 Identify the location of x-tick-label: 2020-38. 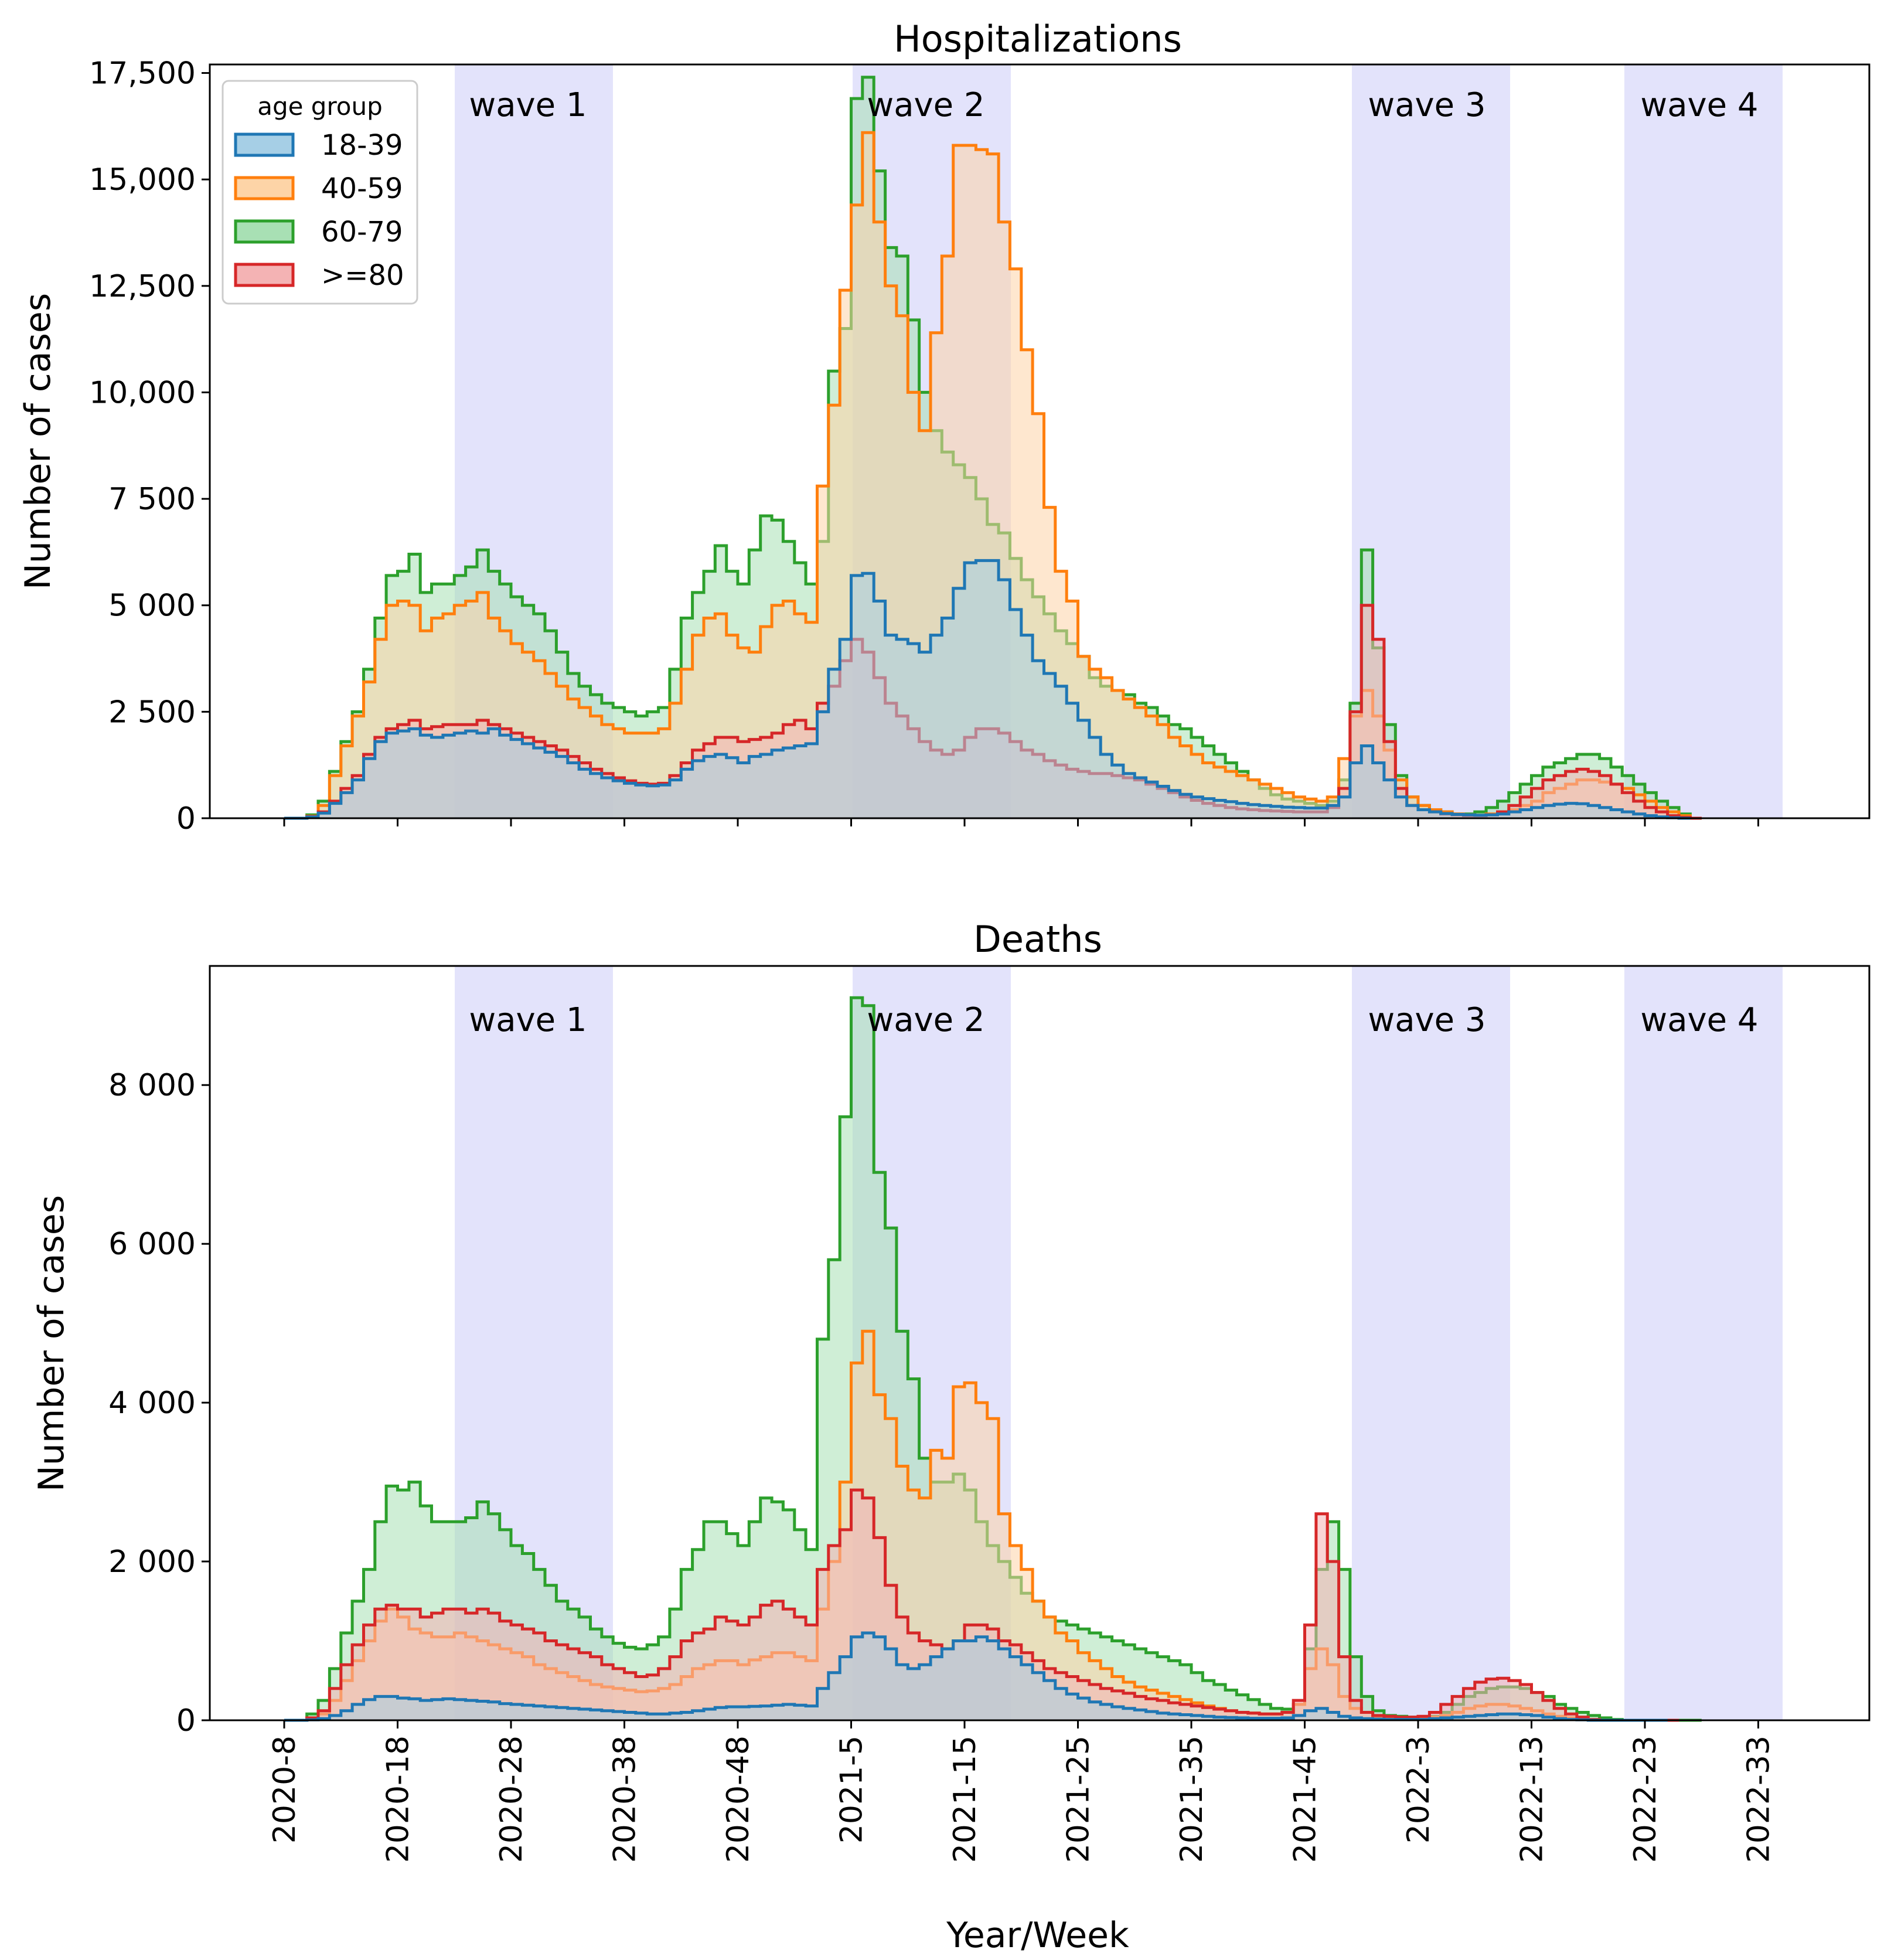
(626, 1799).